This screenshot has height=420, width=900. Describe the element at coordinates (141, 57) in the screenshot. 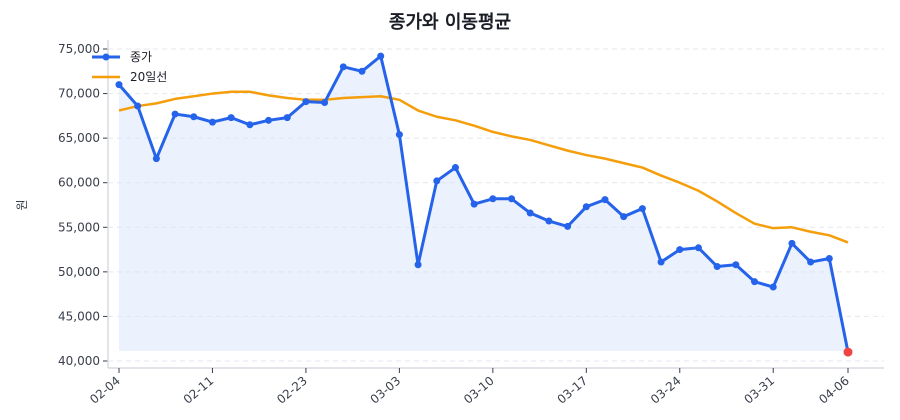

I see `legend-close-label: 종가` at that location.